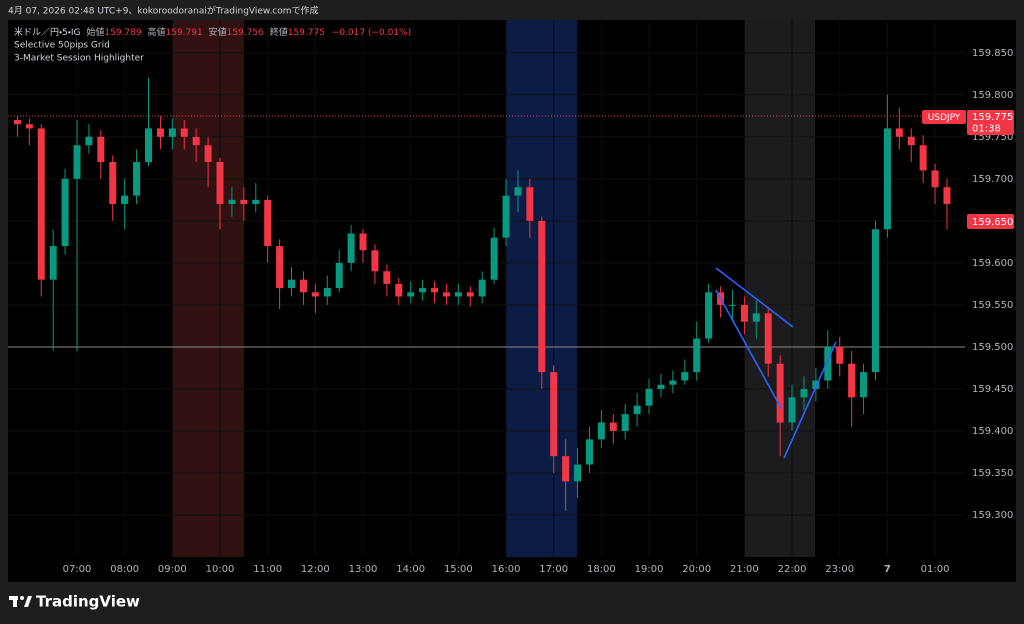  What do you see at coordinates (183, 33) in the screenshot?
I see `ohlc-value: 159.791` at bounding box center [183, 33].